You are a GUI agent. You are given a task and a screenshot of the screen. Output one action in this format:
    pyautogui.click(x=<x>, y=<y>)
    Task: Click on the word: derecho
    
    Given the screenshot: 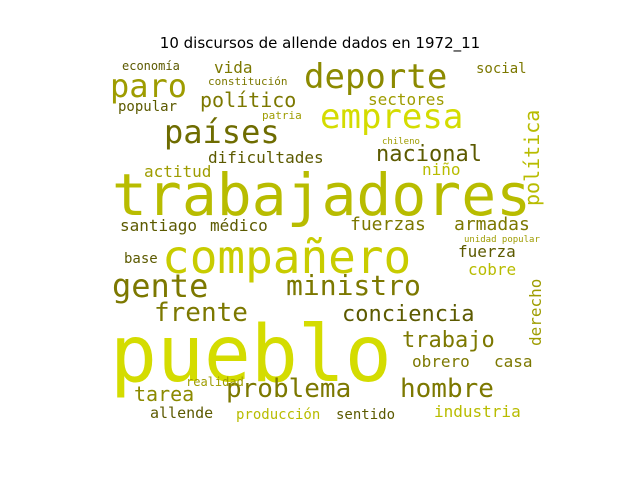 What is the action you would take?
    pyautogui.click(x=535, y=312)
    